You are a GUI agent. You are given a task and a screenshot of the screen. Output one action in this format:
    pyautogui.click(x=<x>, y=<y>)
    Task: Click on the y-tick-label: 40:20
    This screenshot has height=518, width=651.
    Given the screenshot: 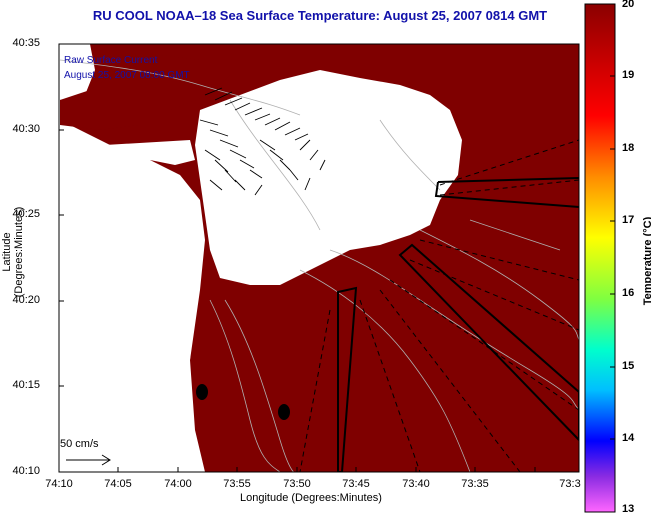 What is the action you would take?
    pyautogui.click(x=26, y=300)
    